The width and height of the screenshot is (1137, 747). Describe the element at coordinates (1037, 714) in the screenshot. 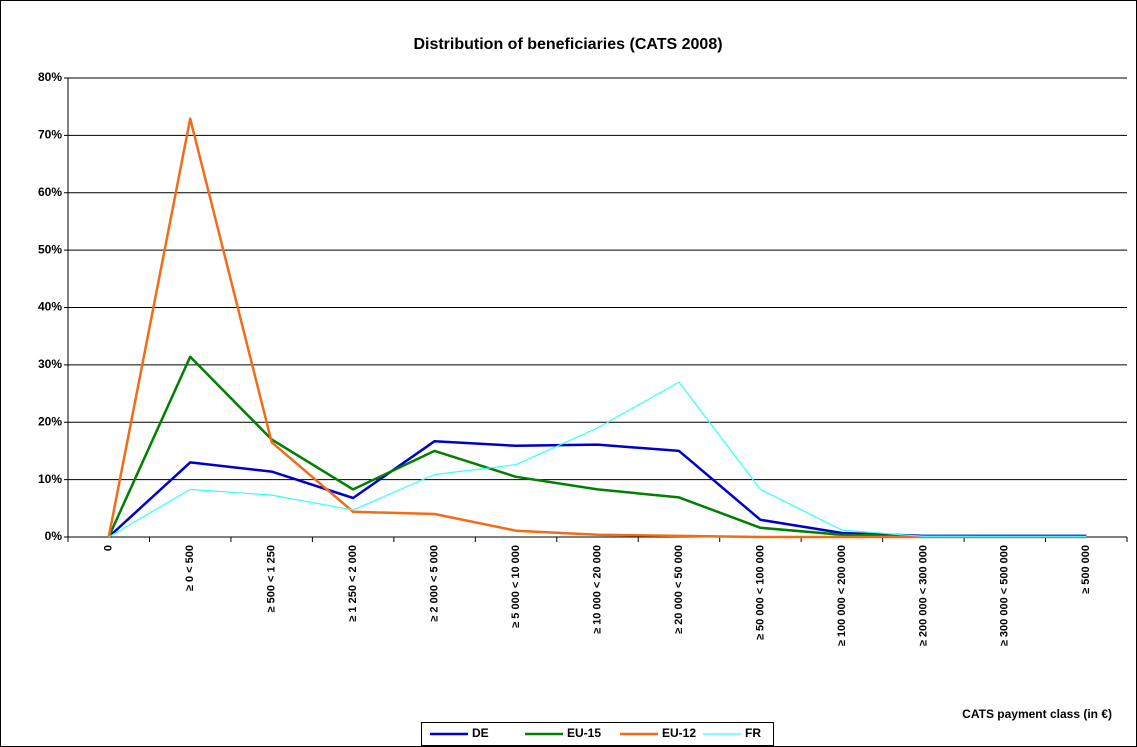

I see `x-axis-title: CATS payment class (in €)` at that location.